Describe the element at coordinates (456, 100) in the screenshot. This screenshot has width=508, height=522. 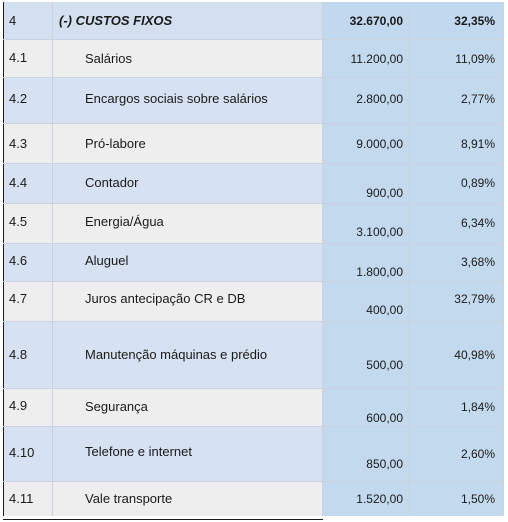
I see `percent-cell: 2,77%` at that location.